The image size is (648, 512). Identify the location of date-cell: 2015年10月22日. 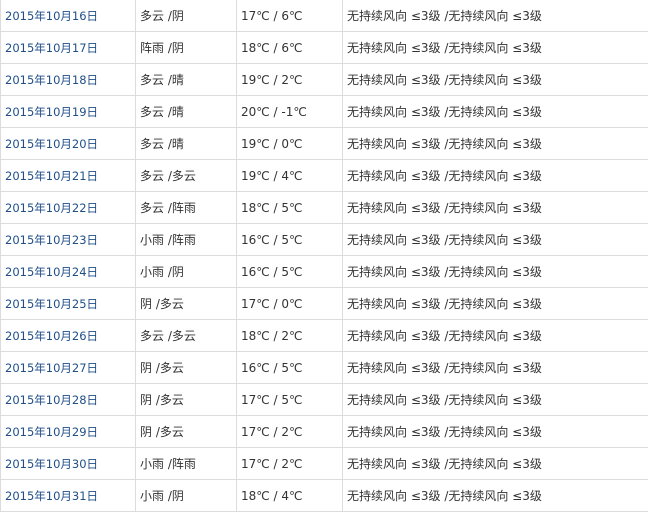
(68, 207).